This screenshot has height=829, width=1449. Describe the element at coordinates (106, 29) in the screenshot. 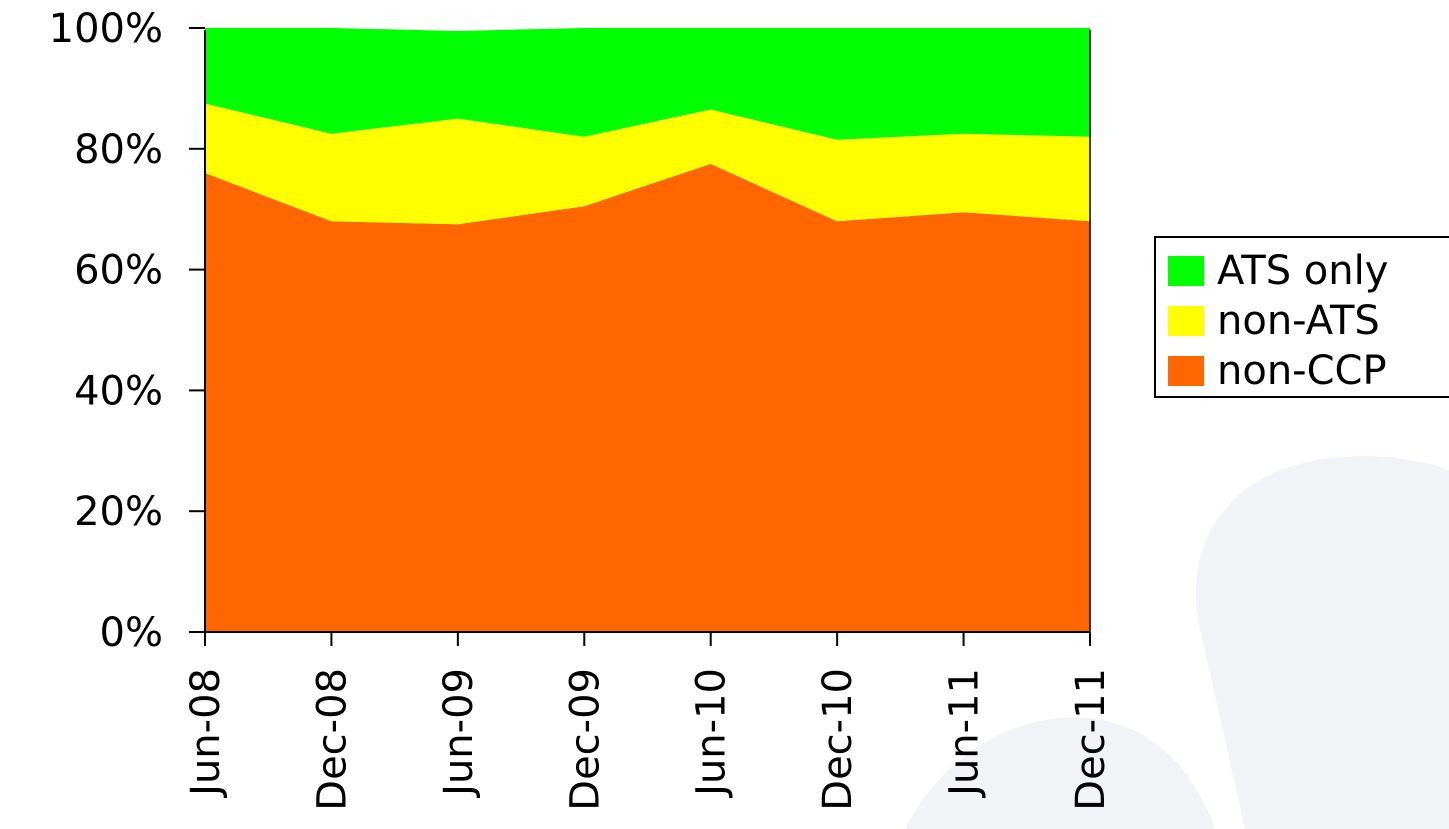

I see `y-tick-label: 100%` at that location.